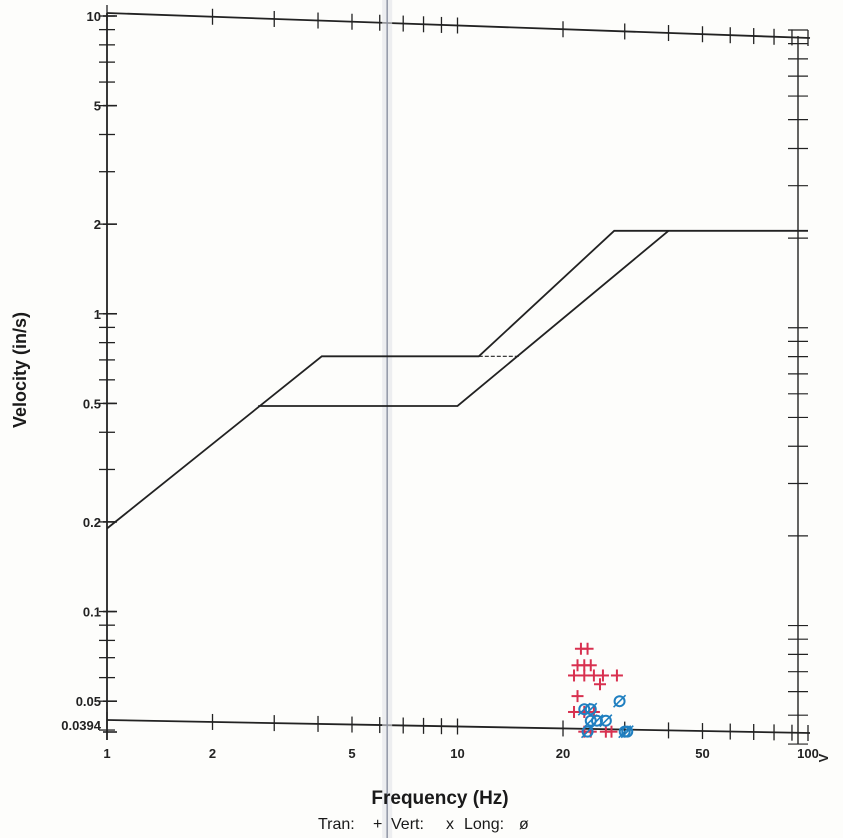 The image size is (843, 838). Describe the element at coordinates (106, 753) in the screenshot. I see `x-tick-label: 1` at that location.